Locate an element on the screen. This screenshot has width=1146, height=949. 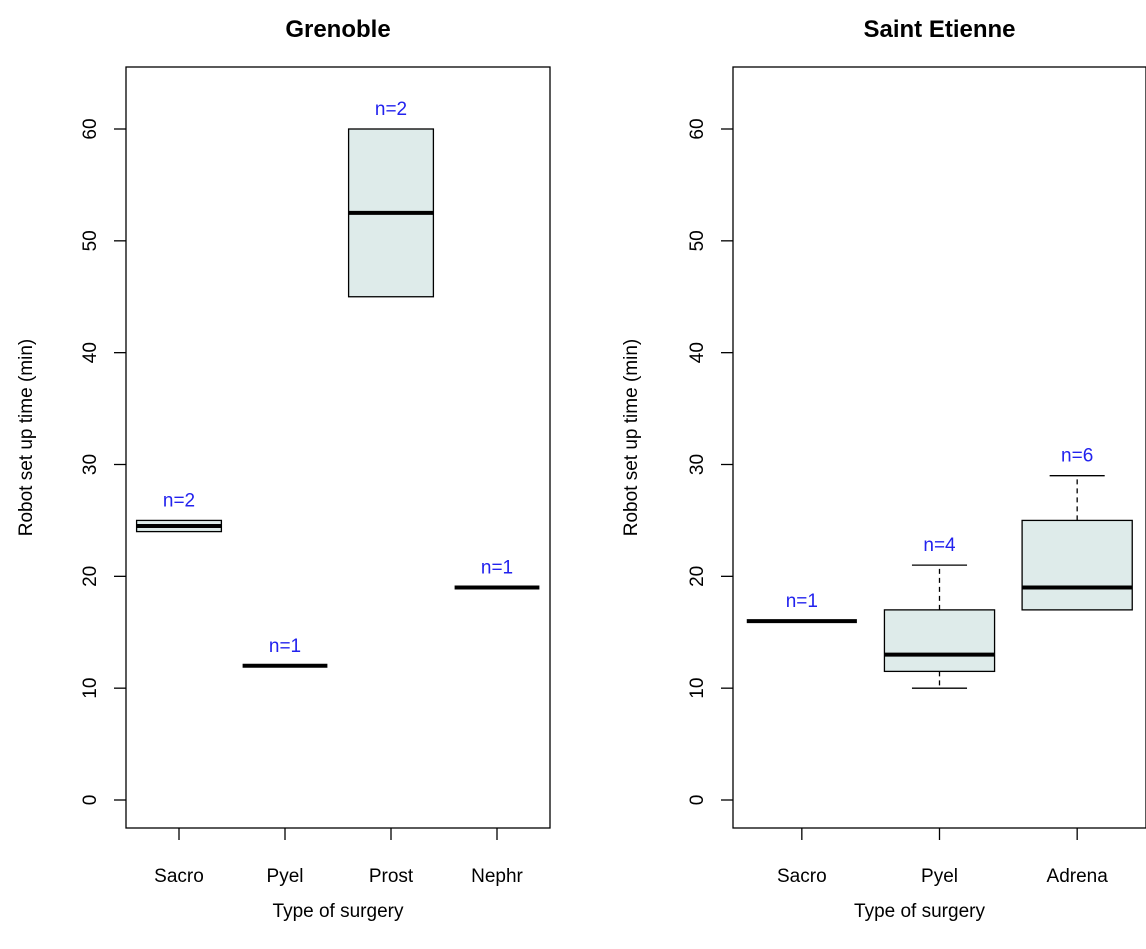
x-tick-label: Adrena is located at coordinates (1078, 876).